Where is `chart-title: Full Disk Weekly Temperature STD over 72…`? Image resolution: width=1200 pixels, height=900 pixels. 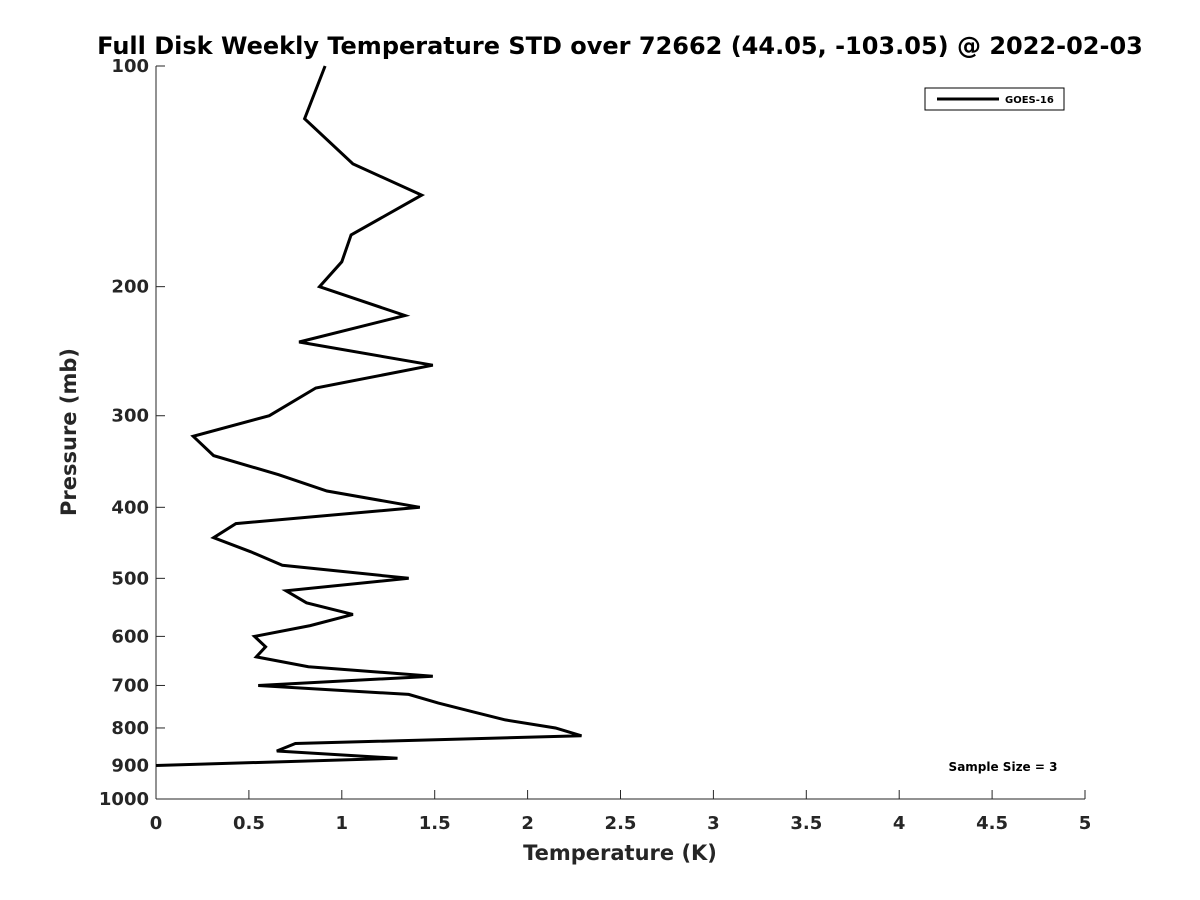
chart-title: Full Disk Weekly Temperature STD over 72… is located at coordinates (620, 46).